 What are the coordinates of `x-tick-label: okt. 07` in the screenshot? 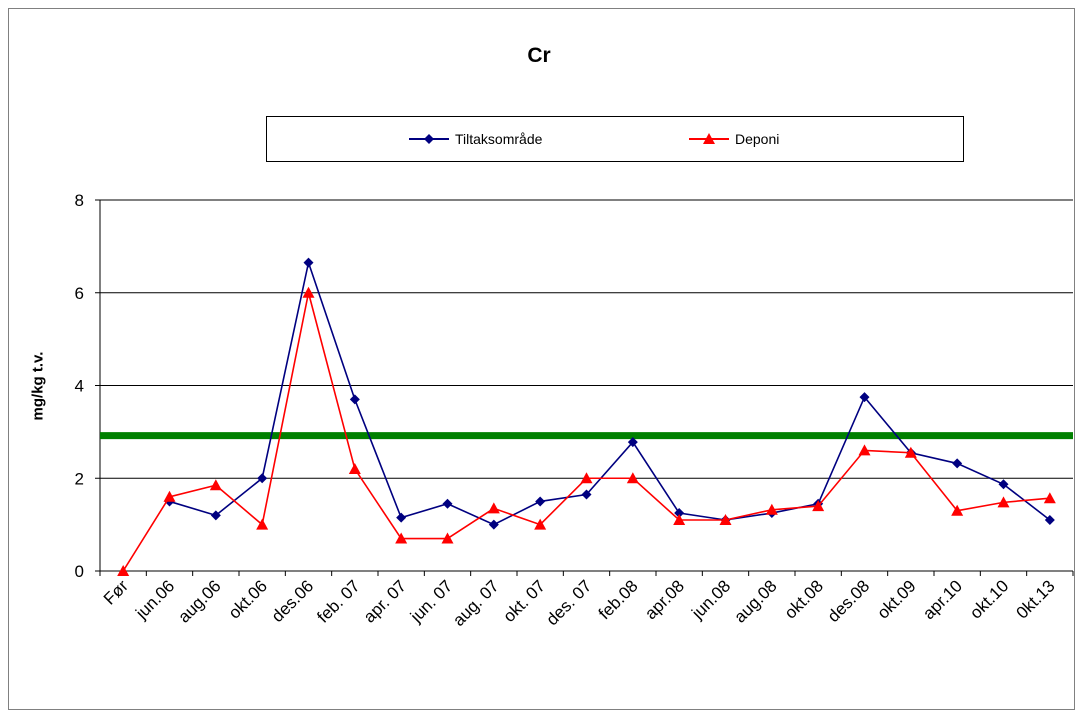 It's located at (524, 601).